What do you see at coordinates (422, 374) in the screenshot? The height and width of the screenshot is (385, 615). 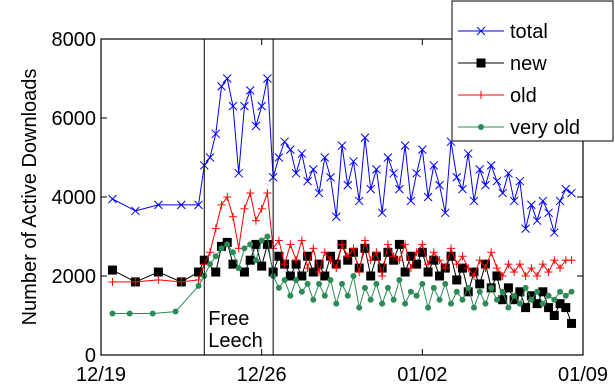 I see `x-tick-label: 01/02` at bounding box center [422, 374].